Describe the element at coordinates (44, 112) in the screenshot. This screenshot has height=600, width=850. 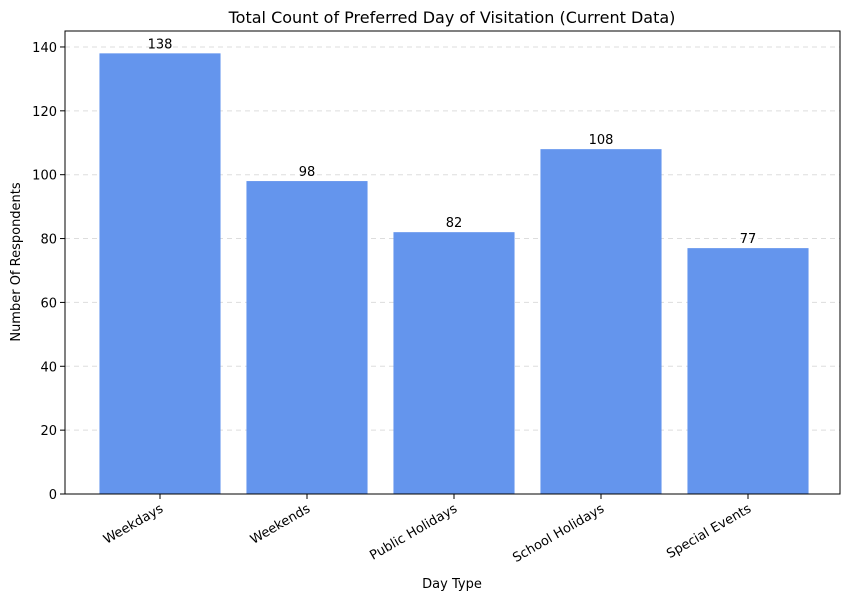
I see `y-tick-label: 120` at that location.